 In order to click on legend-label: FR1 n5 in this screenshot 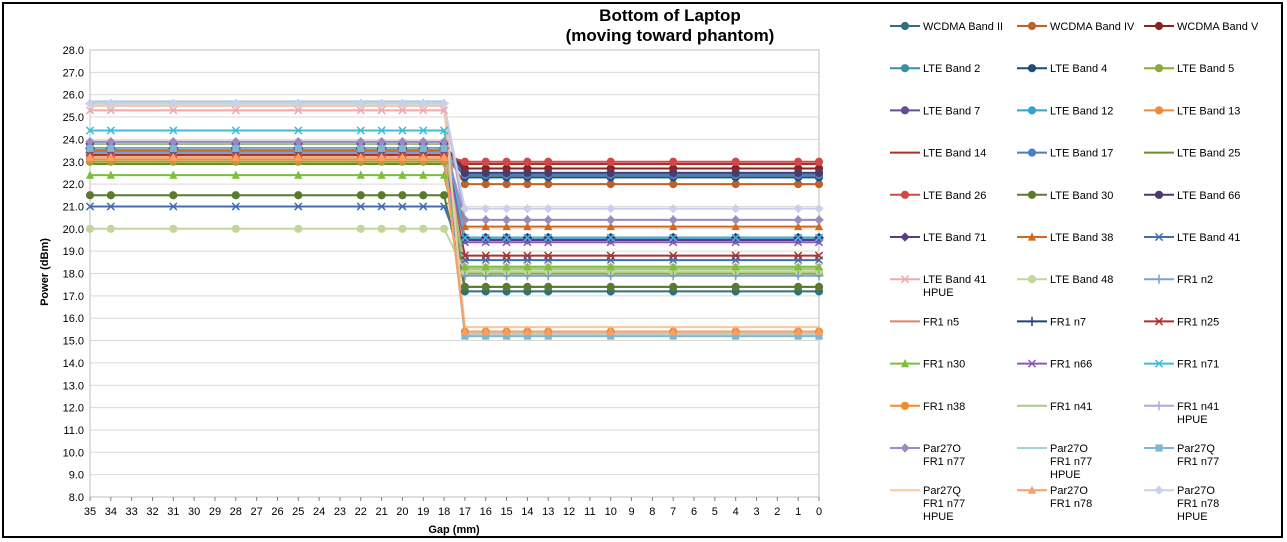, I will do `click(941, 322)`.